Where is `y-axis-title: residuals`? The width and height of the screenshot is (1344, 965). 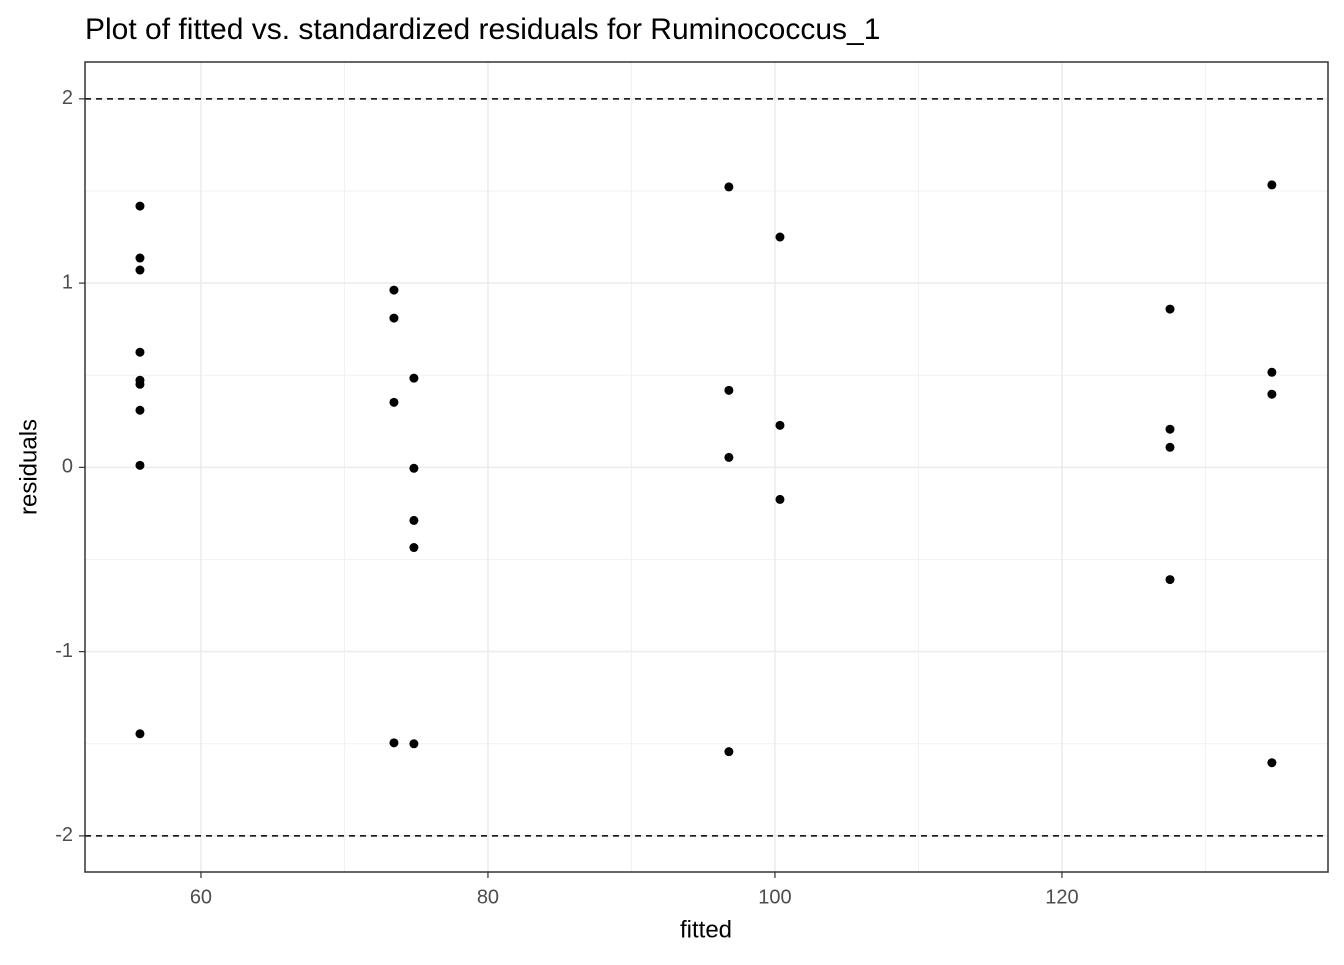
y-axis-title: residuals is located at coordinates (28, 467).